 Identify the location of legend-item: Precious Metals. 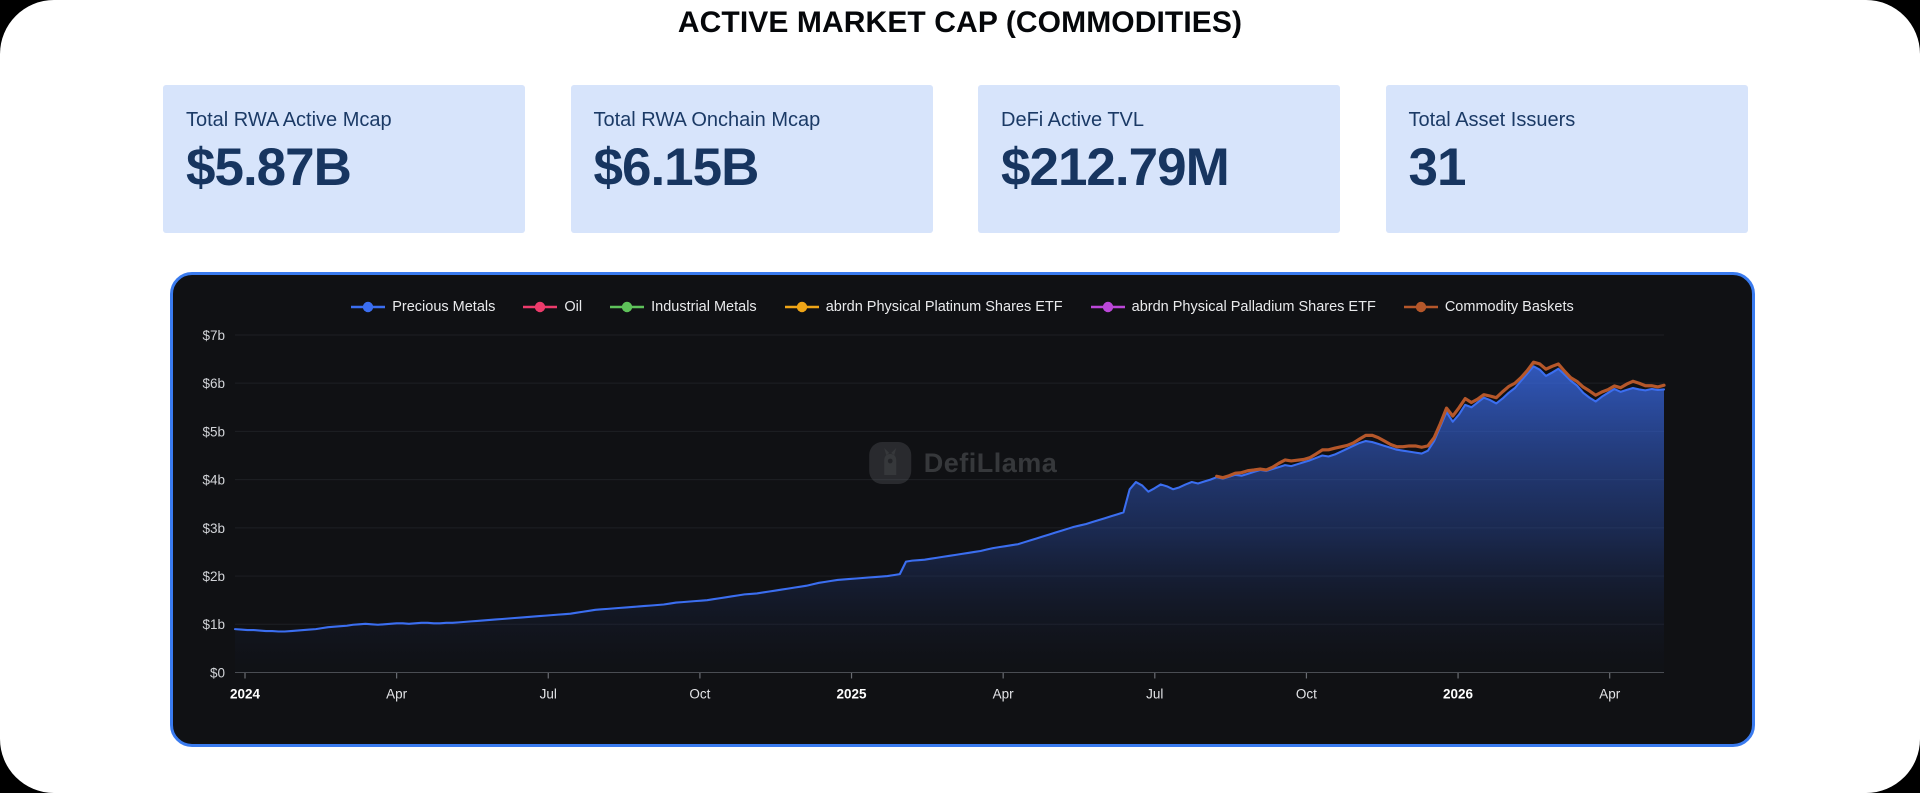
(423, 307).